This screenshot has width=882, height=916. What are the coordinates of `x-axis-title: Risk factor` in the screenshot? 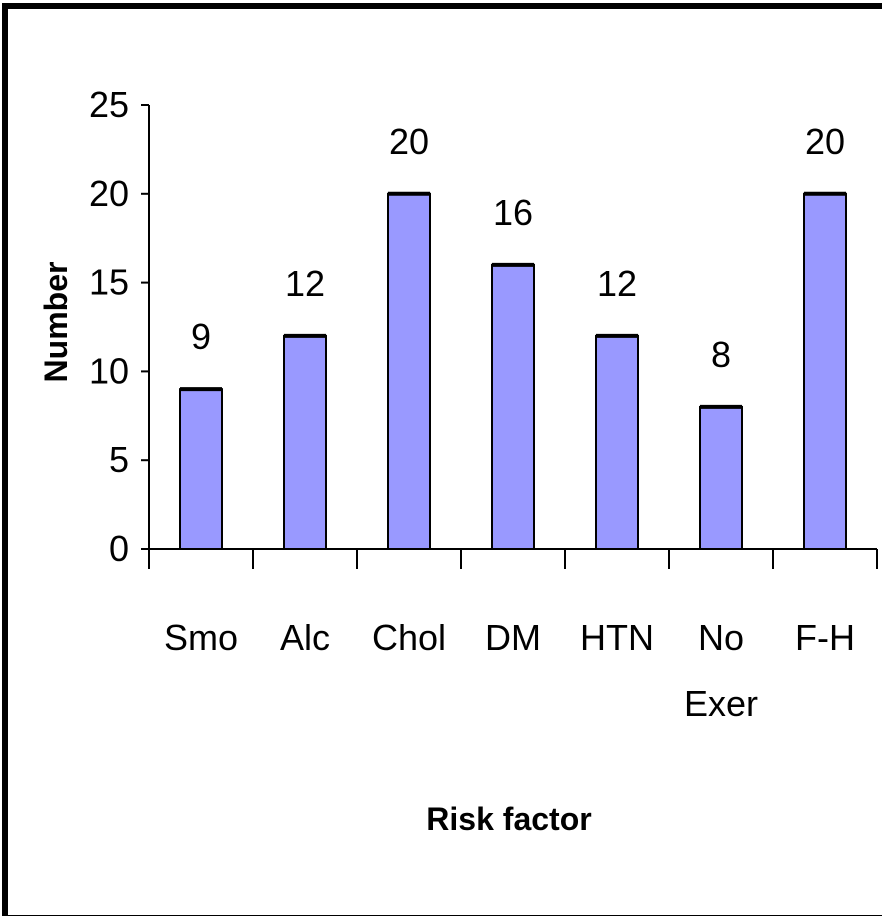 It's located at (508, 819).